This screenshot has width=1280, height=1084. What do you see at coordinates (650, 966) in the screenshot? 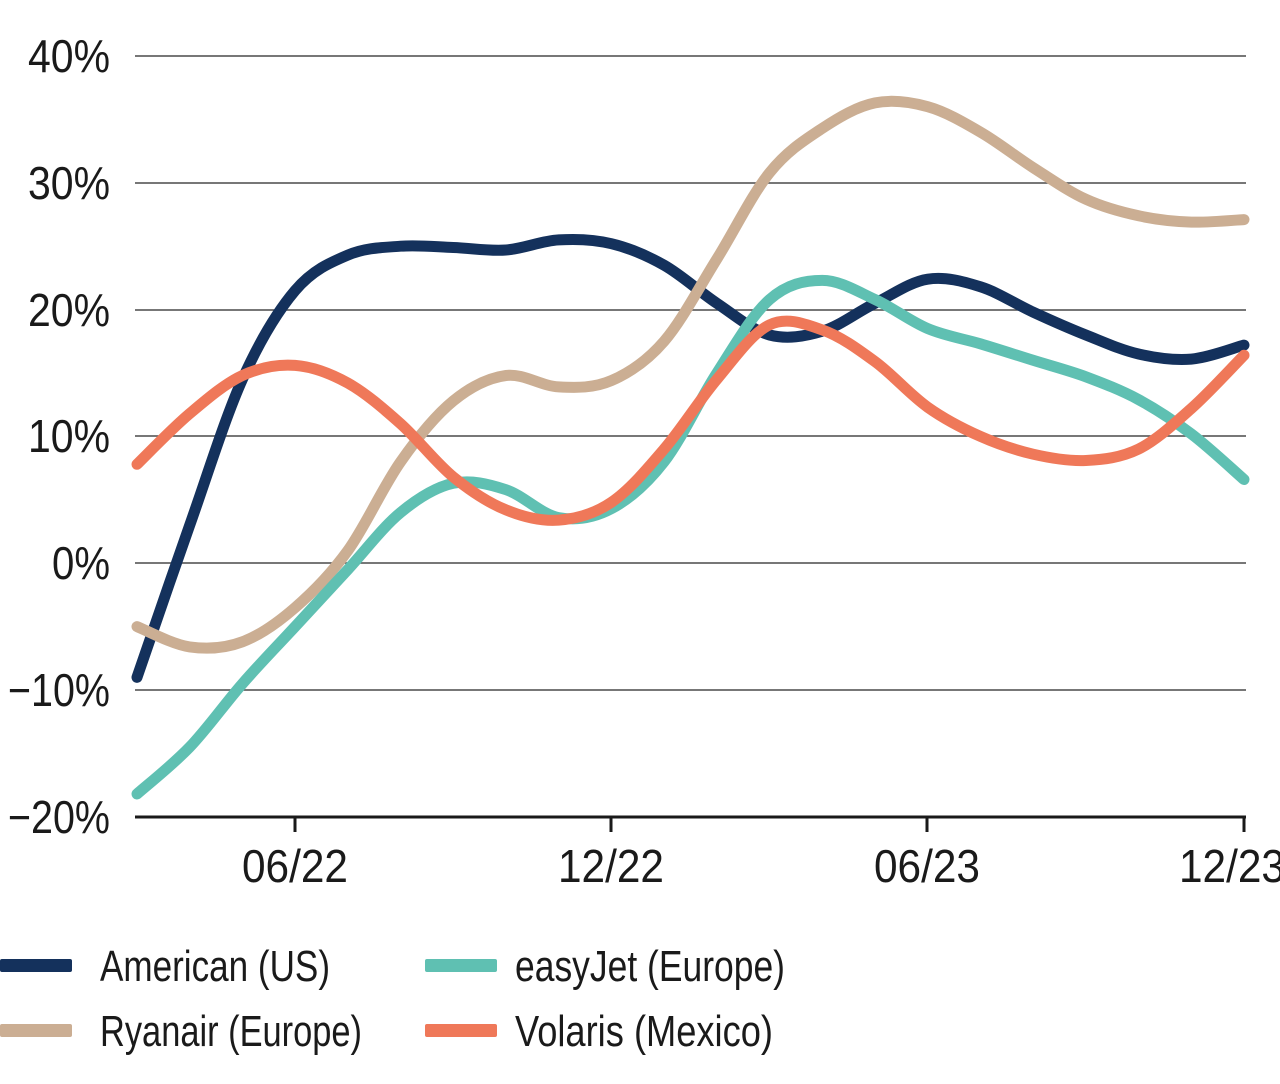
I see `legend-label-easyjet-europe: easyJet (Europe)` at bounding box center [650, 966].